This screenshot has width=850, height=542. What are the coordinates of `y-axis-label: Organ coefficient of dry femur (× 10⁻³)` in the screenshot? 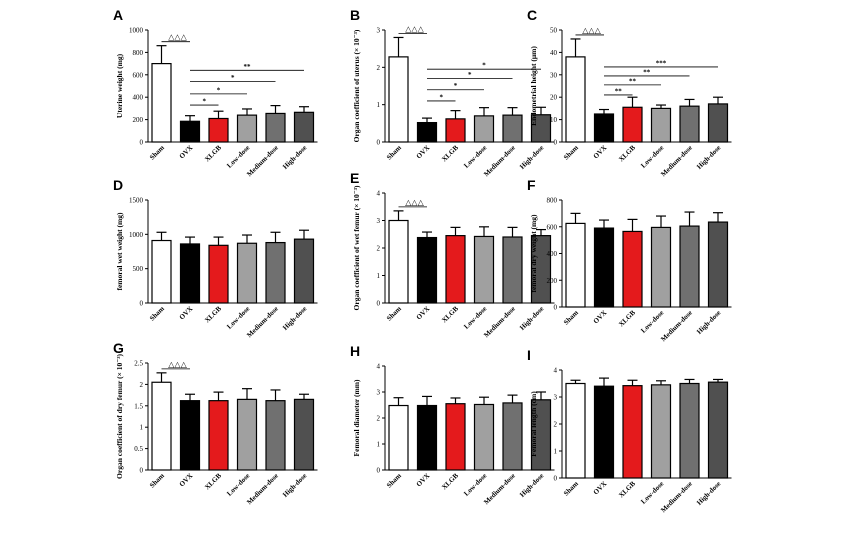 It's located at (119, 416).